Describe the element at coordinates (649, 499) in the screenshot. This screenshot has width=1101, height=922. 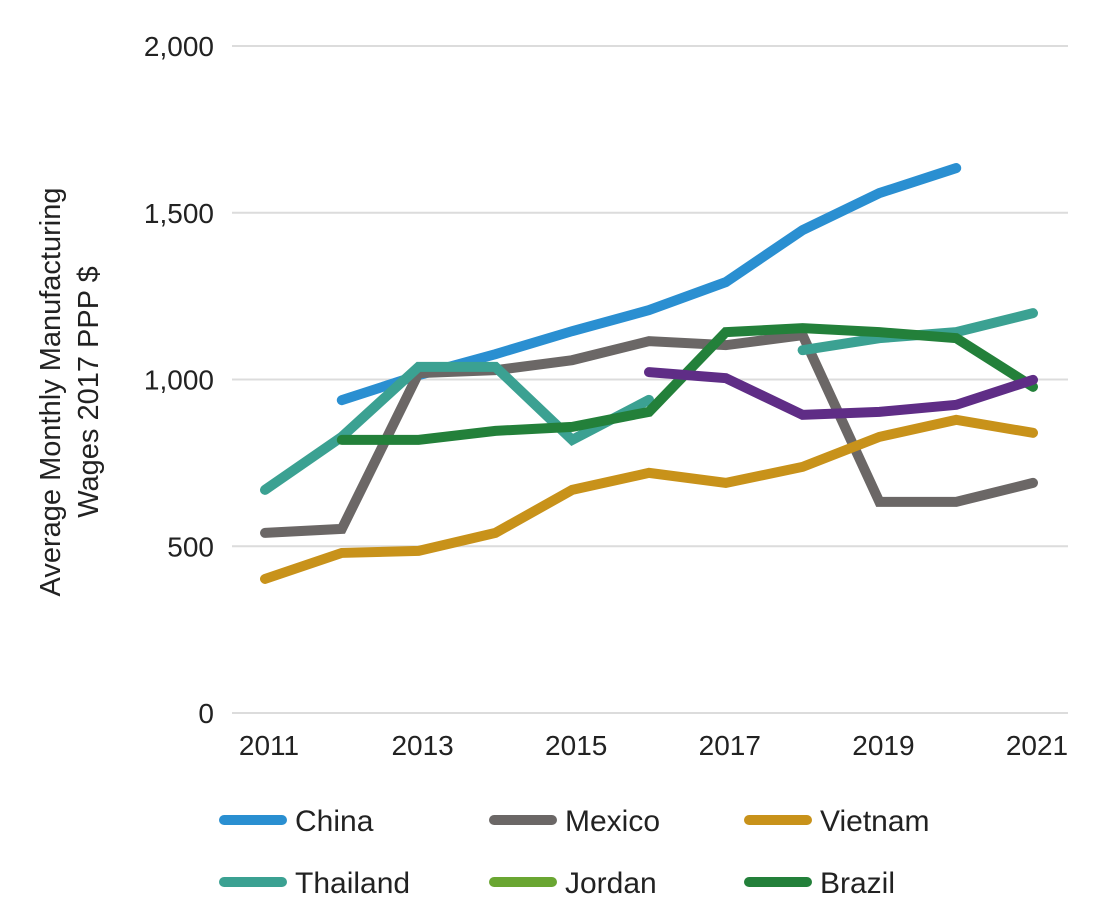
I see `series-line-vietnam` at that location.